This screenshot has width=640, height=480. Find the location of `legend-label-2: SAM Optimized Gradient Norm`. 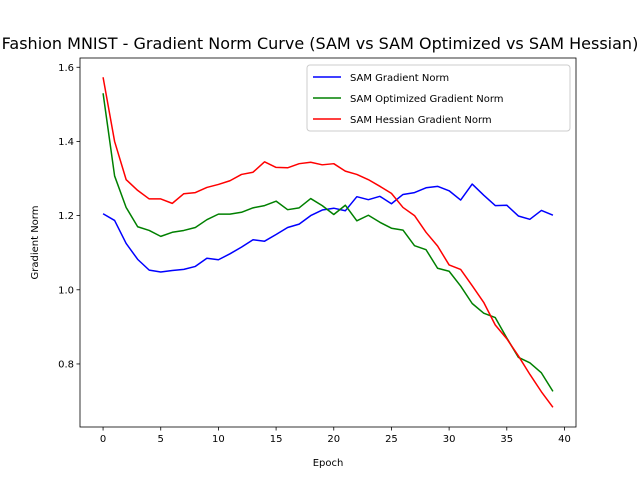

legend-label-2: SAM Optimized Gradient Norm is located at coordinates (427, 99).